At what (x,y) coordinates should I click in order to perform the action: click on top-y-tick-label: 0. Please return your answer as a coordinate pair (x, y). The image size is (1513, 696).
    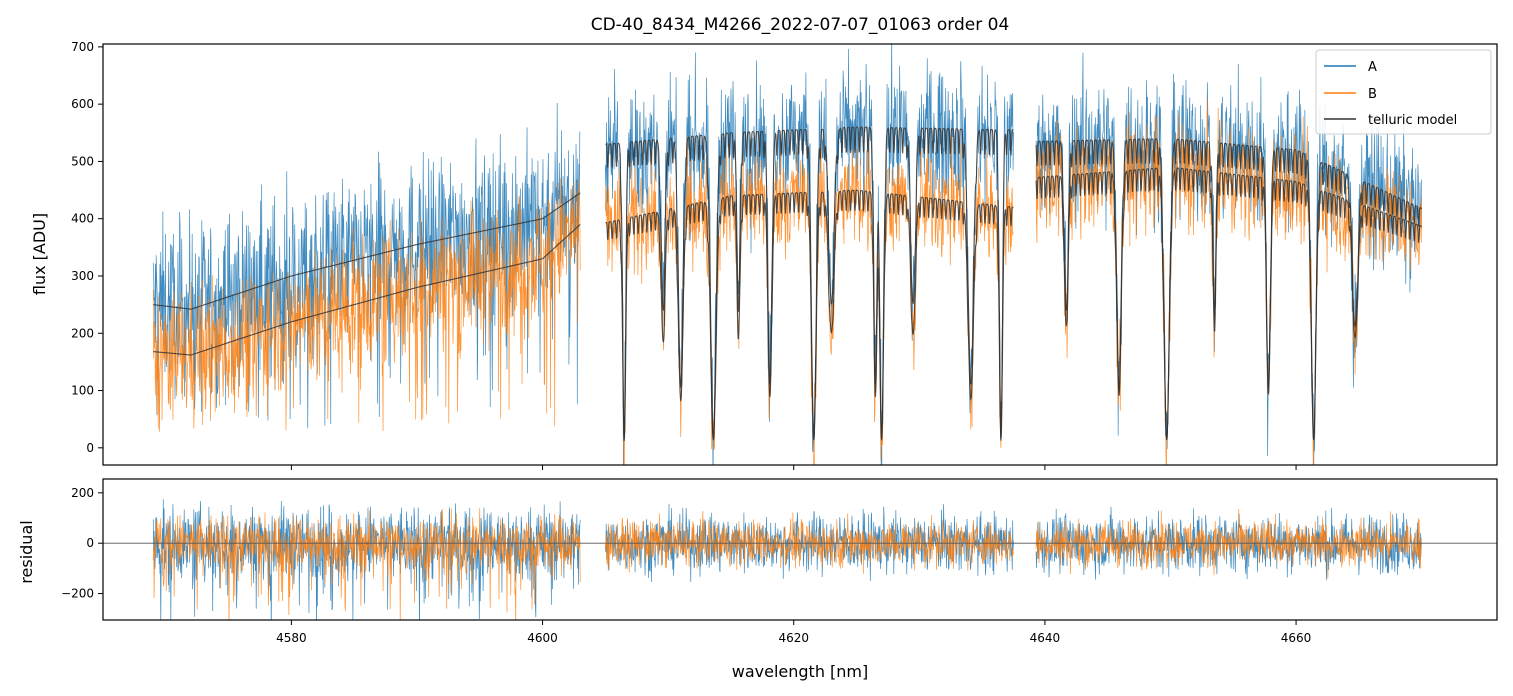
    Looking at the image, I should click on (90, 448).